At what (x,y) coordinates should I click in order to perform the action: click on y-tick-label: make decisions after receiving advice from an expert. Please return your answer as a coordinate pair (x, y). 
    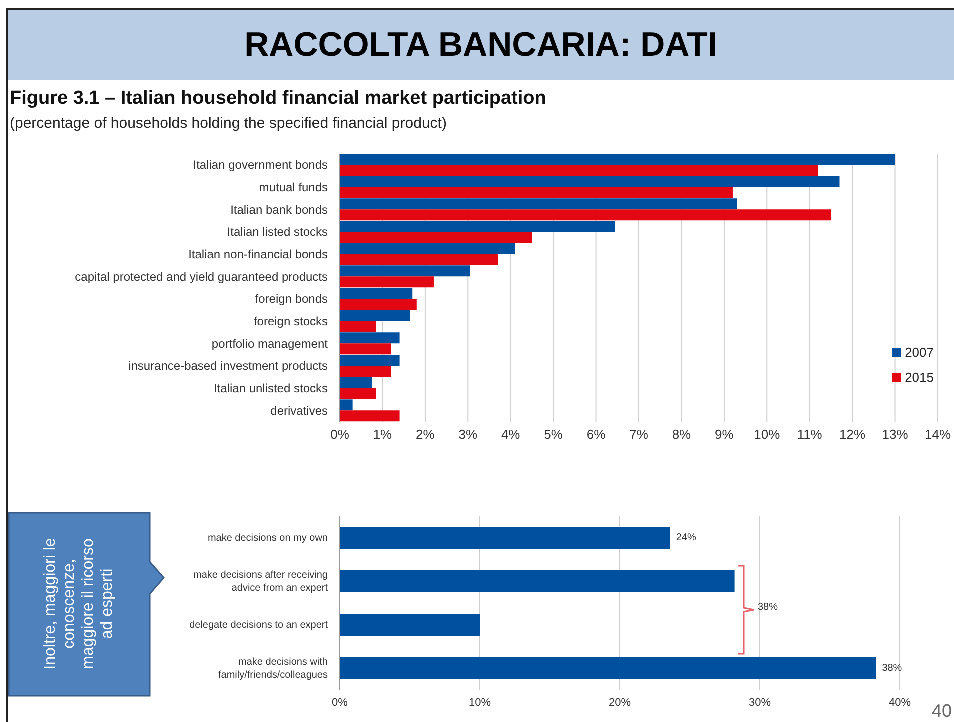
    Looking at the image, I should click on (260, 581).